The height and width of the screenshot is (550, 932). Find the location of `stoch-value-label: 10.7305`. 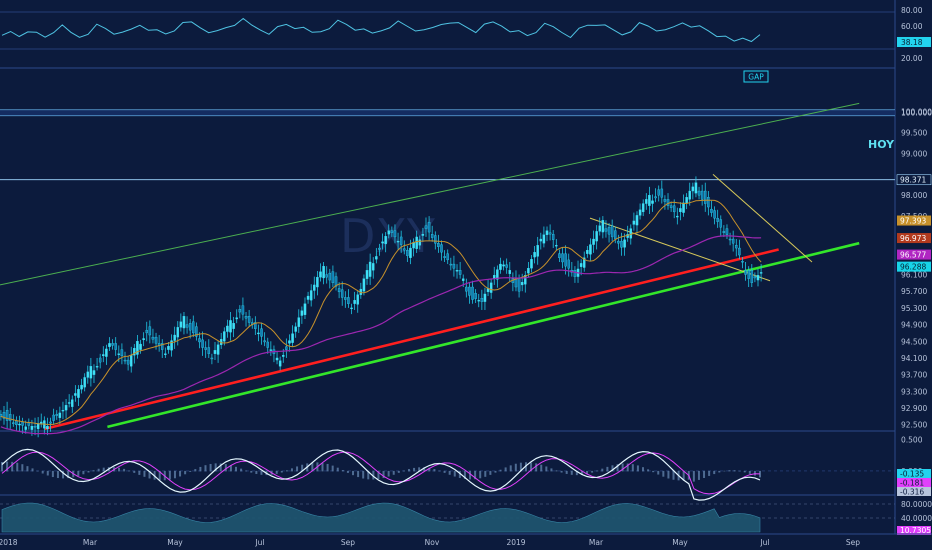

stoch-value-label: 10.7305 is located at coordinates (915, 530).